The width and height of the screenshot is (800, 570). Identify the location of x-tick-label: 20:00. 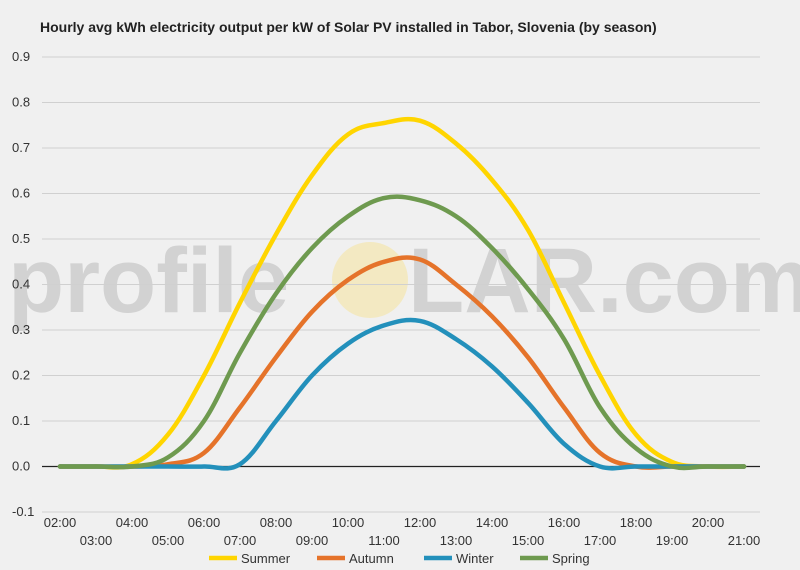
(708, 522).